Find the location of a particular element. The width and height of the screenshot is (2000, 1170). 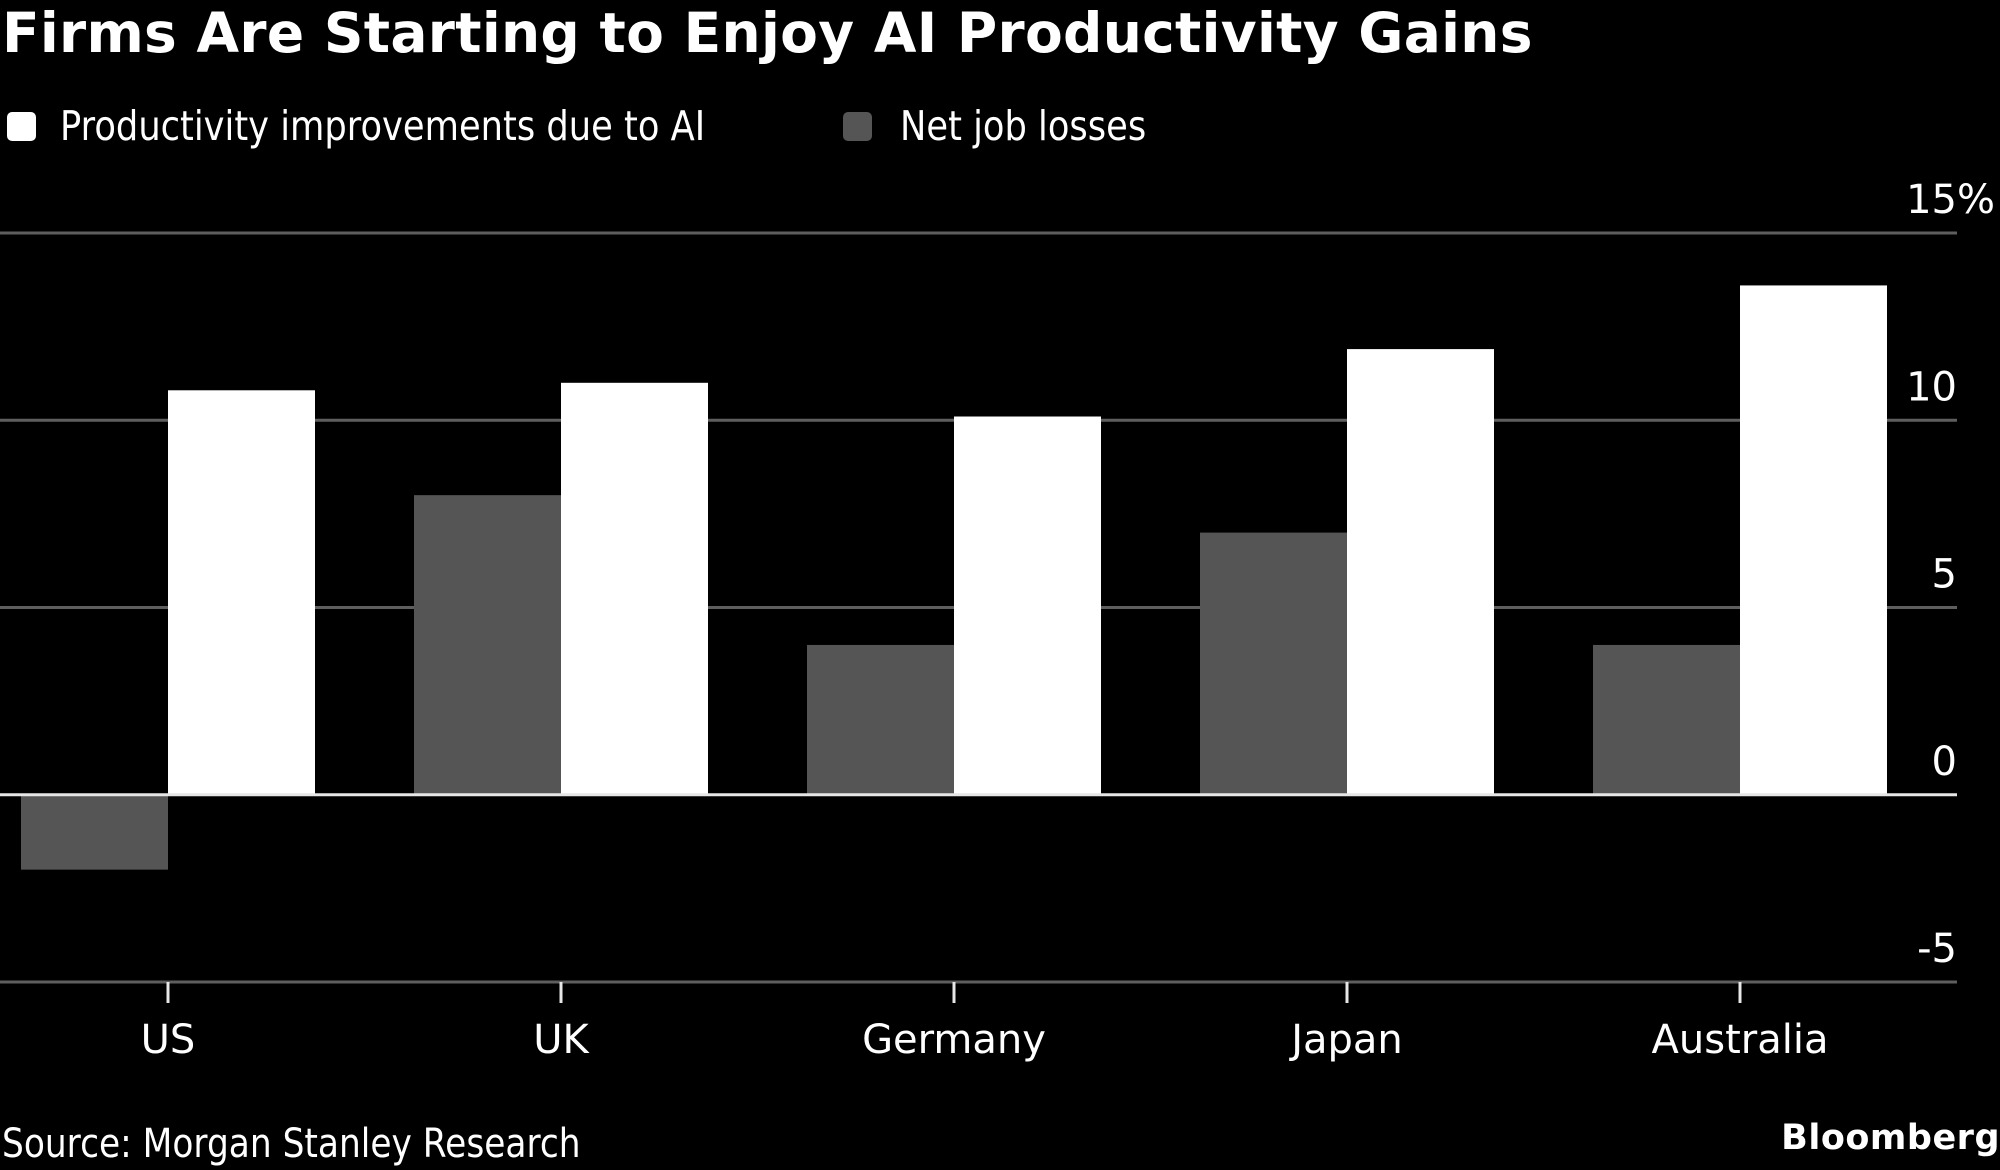

x-axis: US UK Germany Japan Australia is located at coordinates (985, 1022).